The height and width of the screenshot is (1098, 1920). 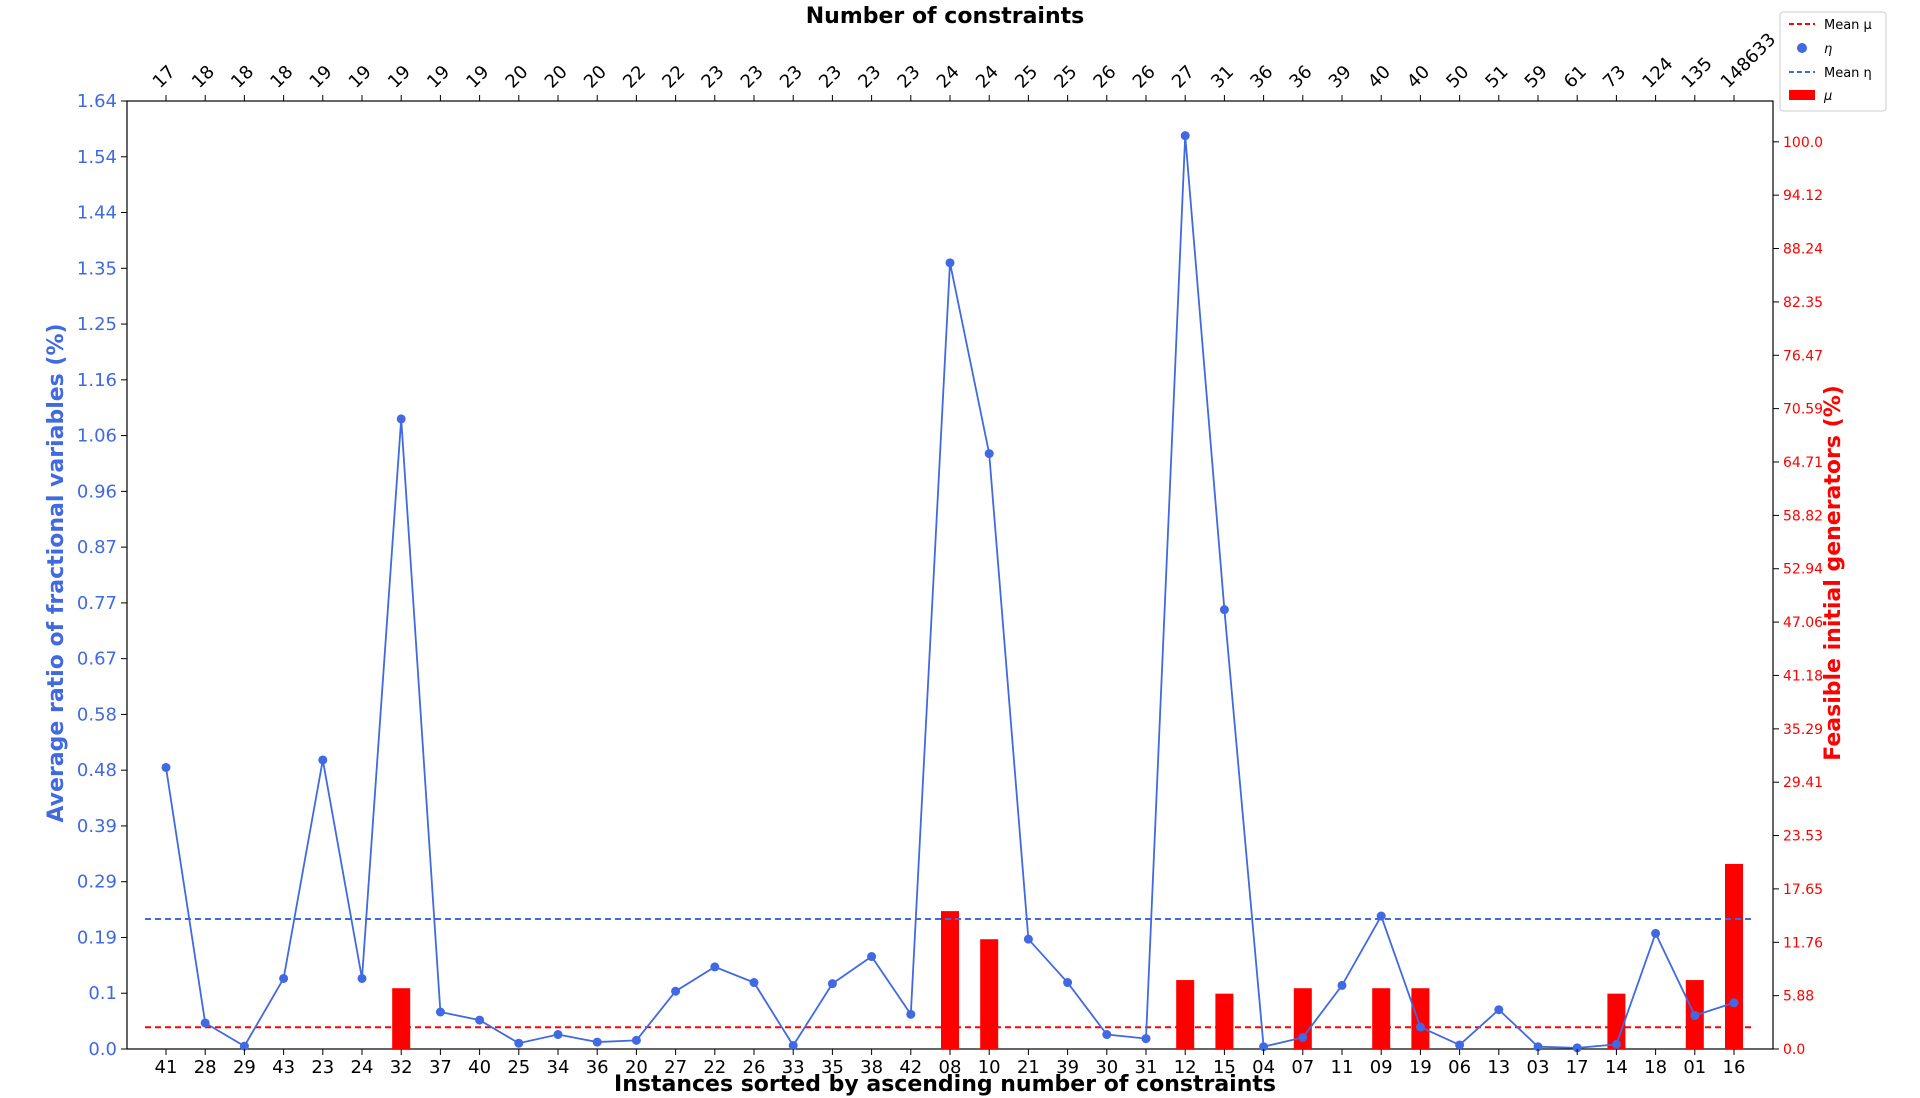 What do you see at coordinates (714, 1067) in the screenshot?
I see `x-tick-label: 22` at bounding box center [714, 1067].